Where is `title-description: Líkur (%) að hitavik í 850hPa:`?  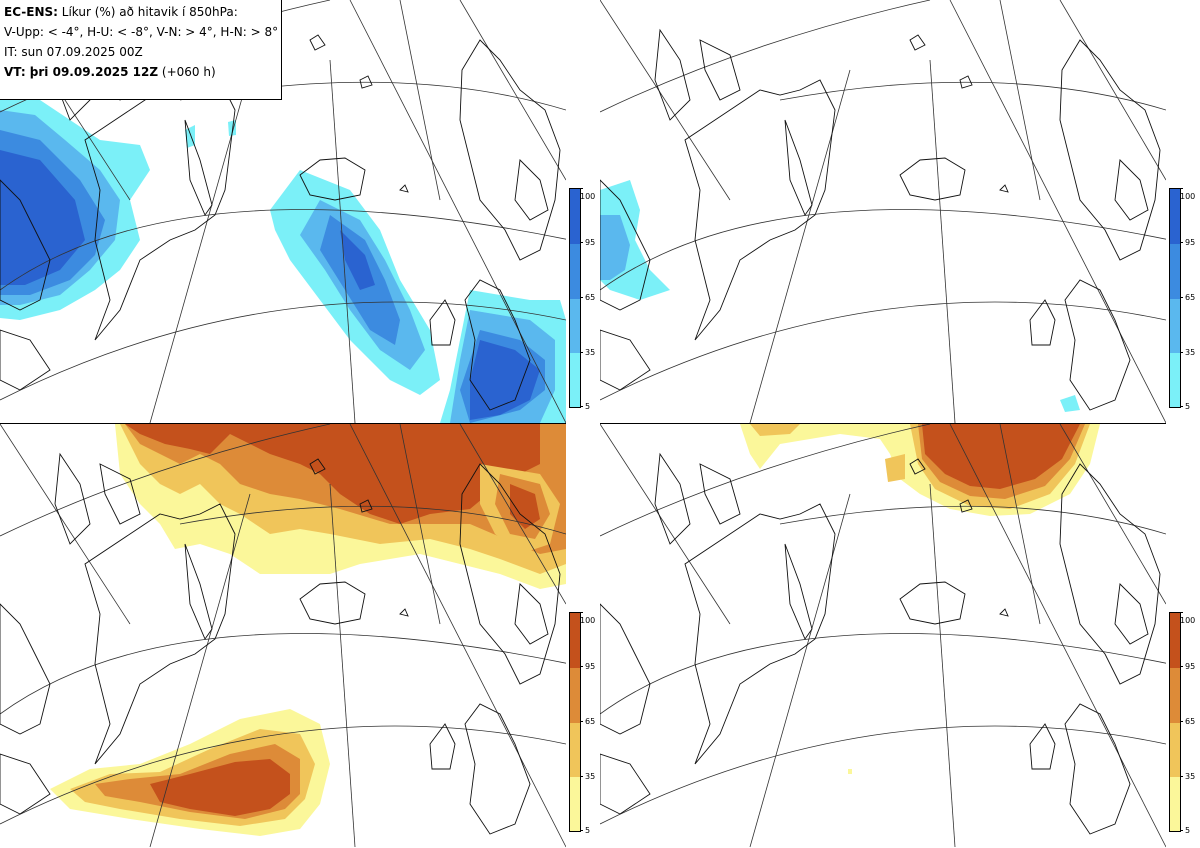
title-description: Líkur (%) að hitavik í 850hPa: is located at coordinates (147, 12).